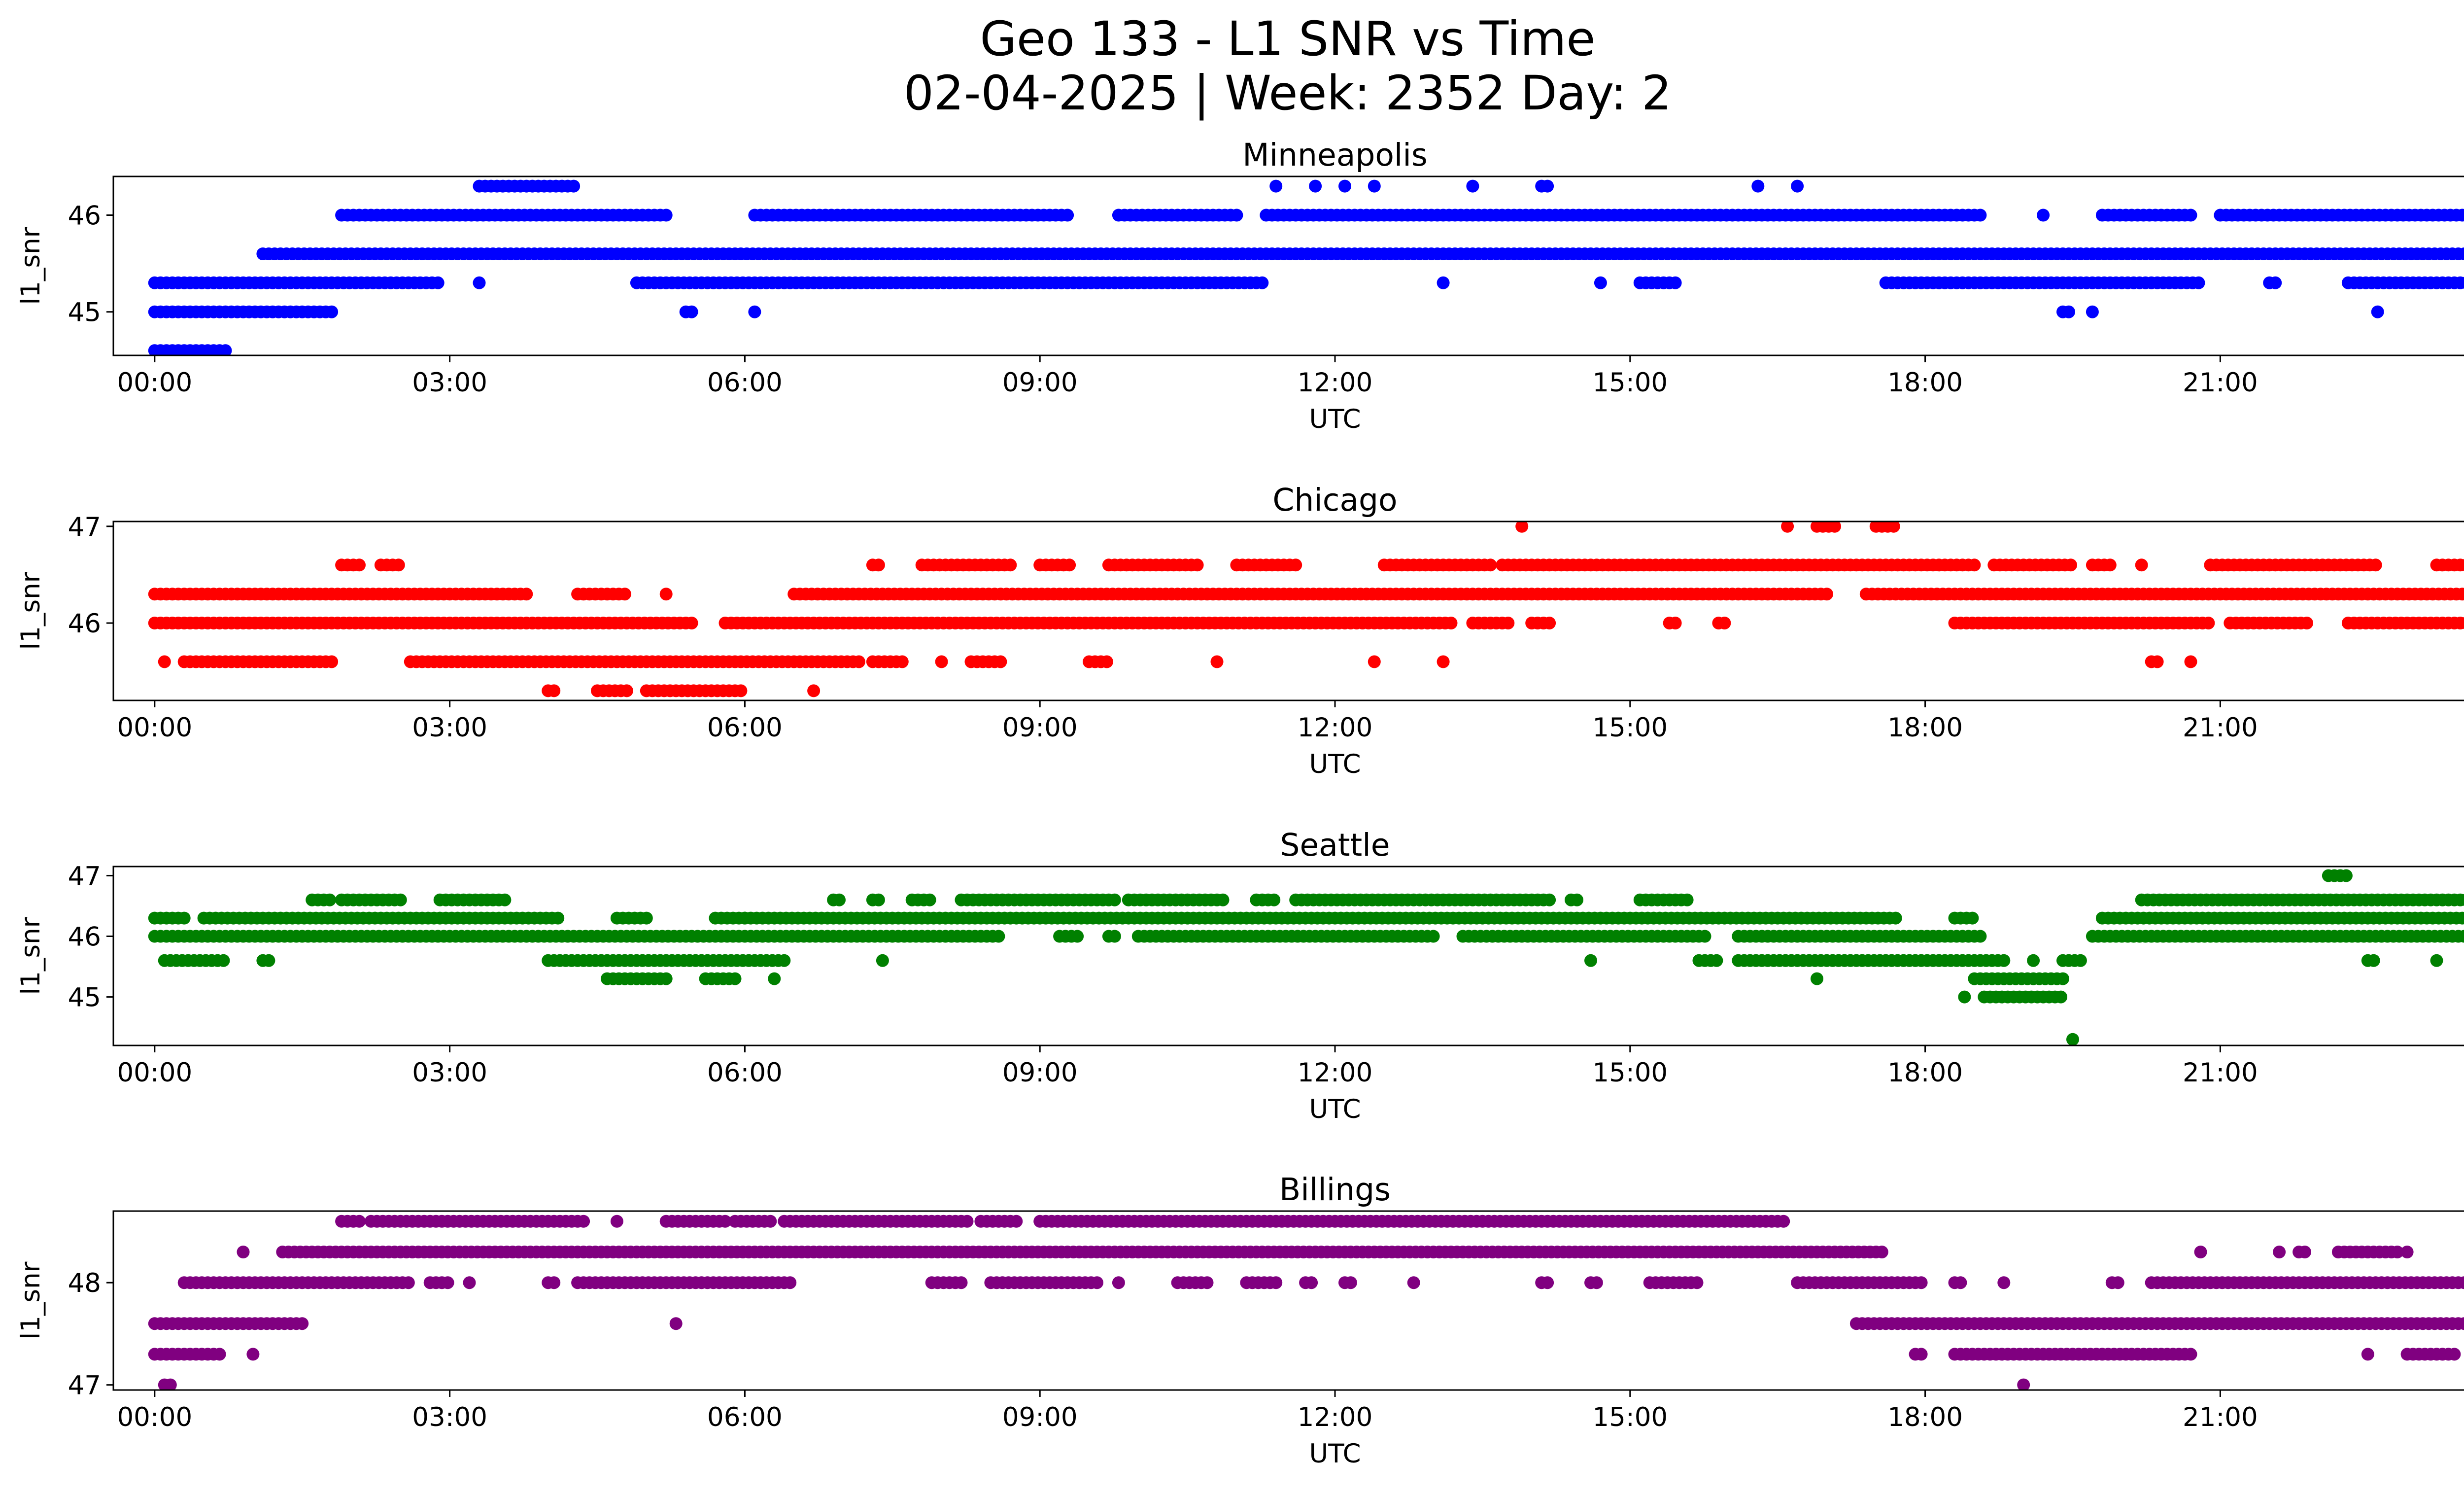 The width and height of the screenshot is (2464, 1495). Describe the element at coordinates (84, 937) in the screenshot. I see `y-tick-label: 46` at that location.